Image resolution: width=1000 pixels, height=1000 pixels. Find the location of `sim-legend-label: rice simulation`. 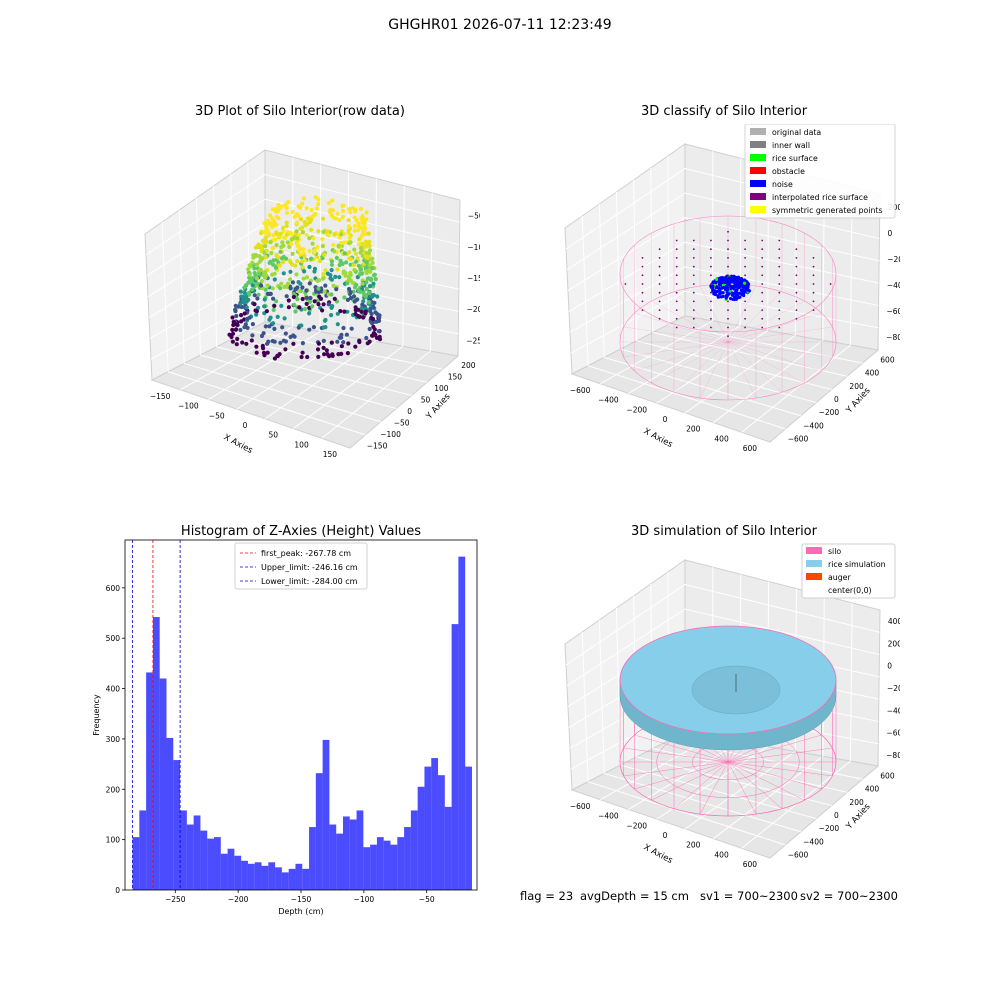

sim-legend-label: rice simulation is located at coordinates (857, 564).